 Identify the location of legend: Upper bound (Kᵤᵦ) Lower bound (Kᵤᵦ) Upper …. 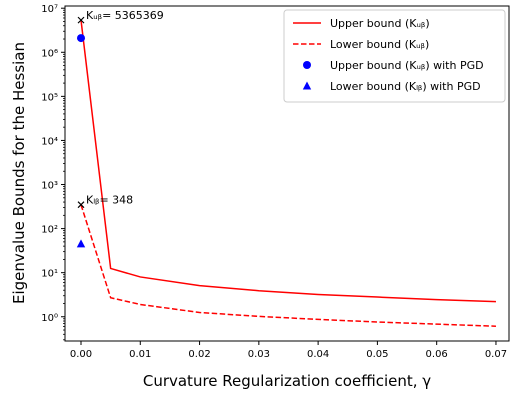
(394, 56).